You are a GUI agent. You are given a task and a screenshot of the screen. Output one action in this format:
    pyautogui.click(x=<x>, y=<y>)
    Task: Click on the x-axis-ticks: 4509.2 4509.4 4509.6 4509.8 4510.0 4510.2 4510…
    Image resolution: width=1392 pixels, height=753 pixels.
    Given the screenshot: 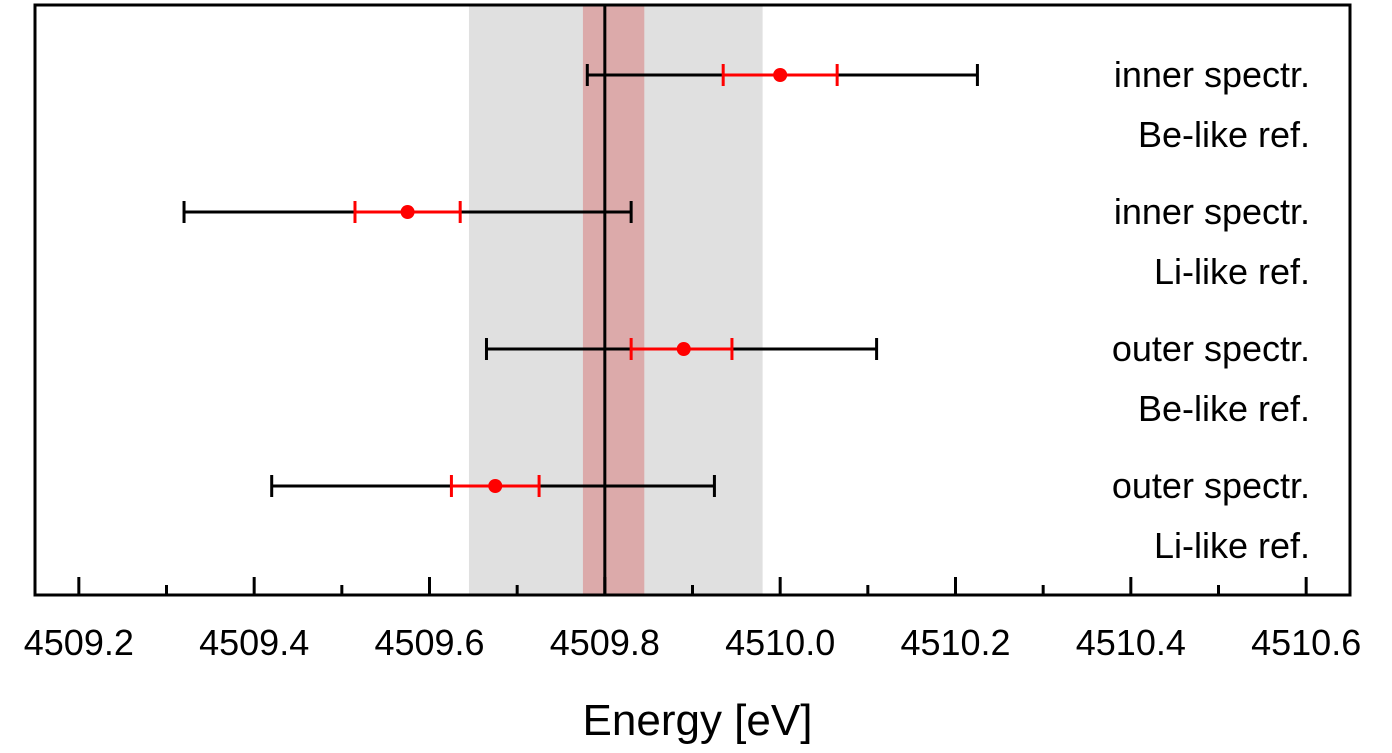 What is the action you would take?
    pyautogui.click(x=692, y=620)
    